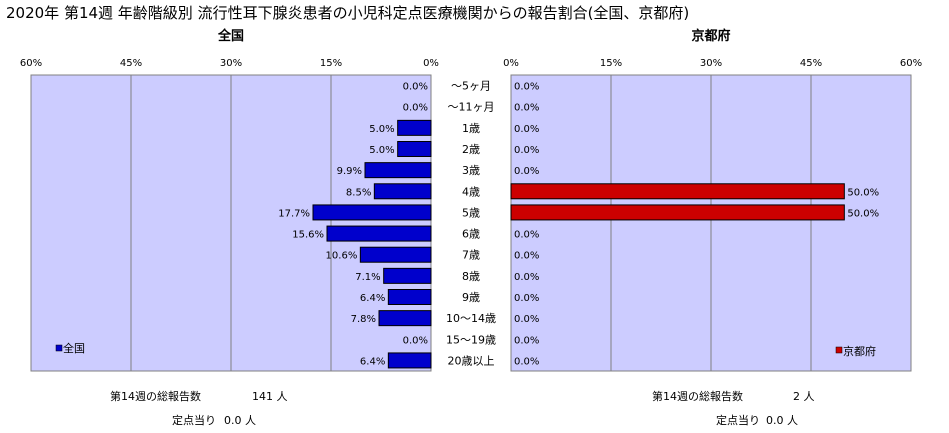 This screenshot has height=433, width=949. What do you see at coordinates (804, 396) in the screenshot?
I see `kyoto-total-value: 2 人` at bounding box center [804, 396].